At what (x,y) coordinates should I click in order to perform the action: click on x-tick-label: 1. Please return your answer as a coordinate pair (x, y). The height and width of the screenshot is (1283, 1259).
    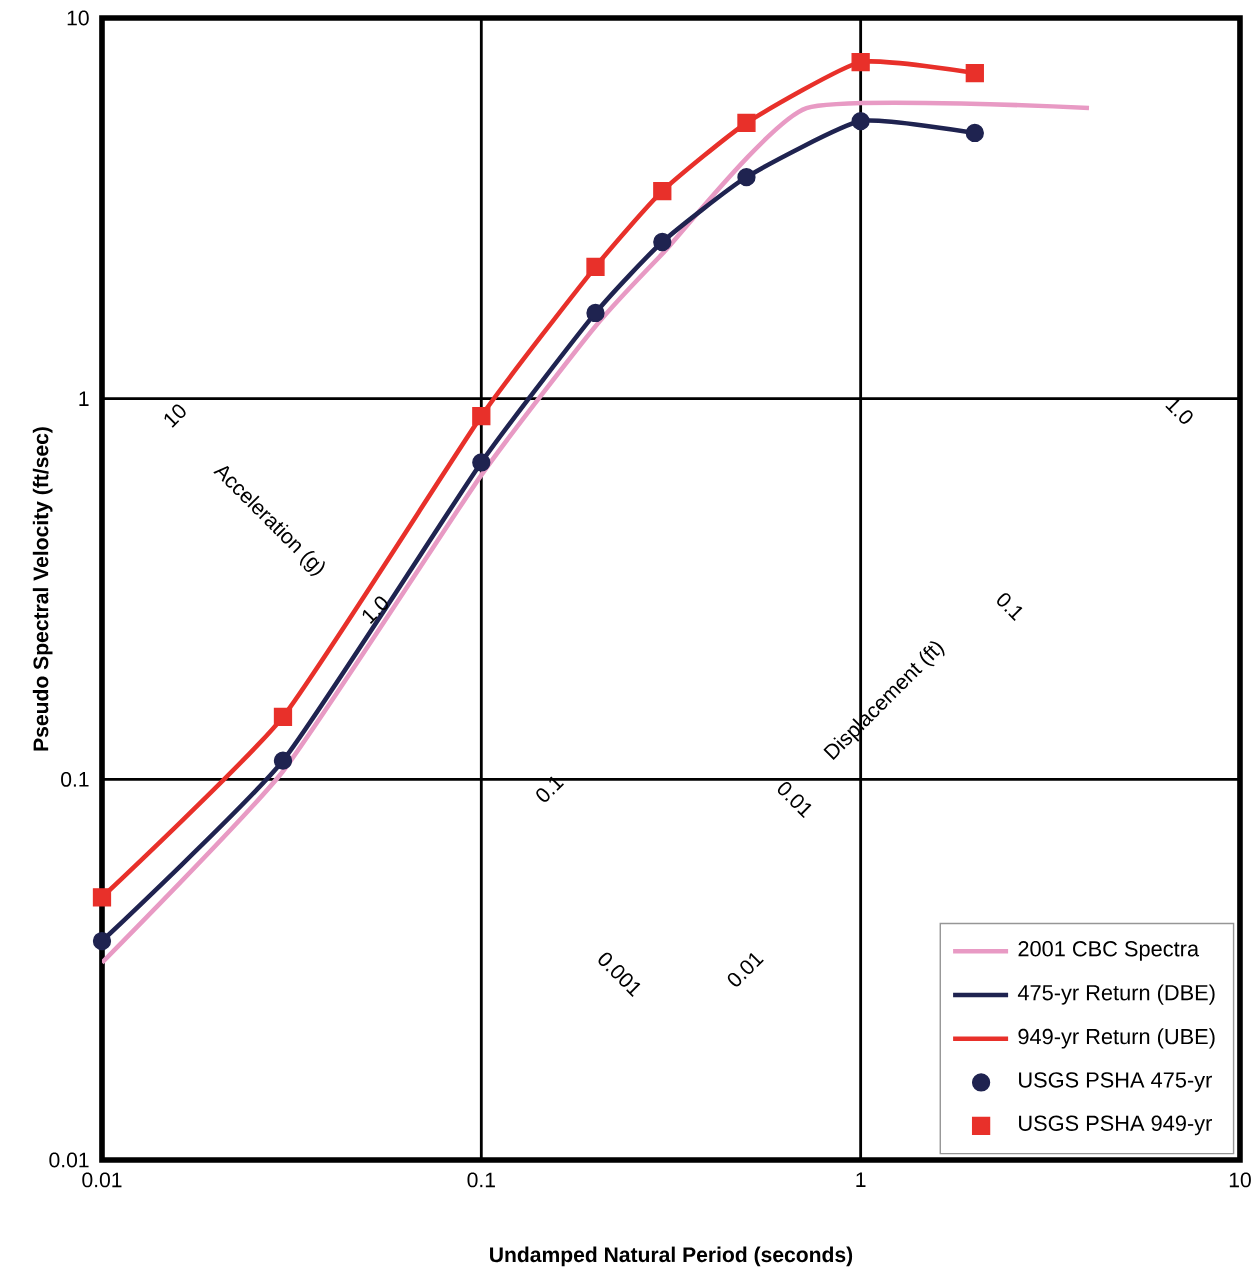
    Looking at the image, I should click on (861, 1179).